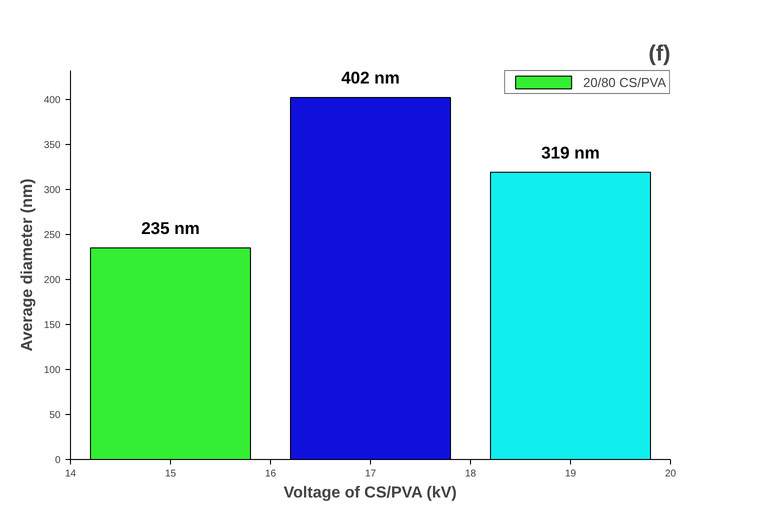  I want to click on x-axis-title: Voltage of CS/PVA (kV), so click(370, 493).